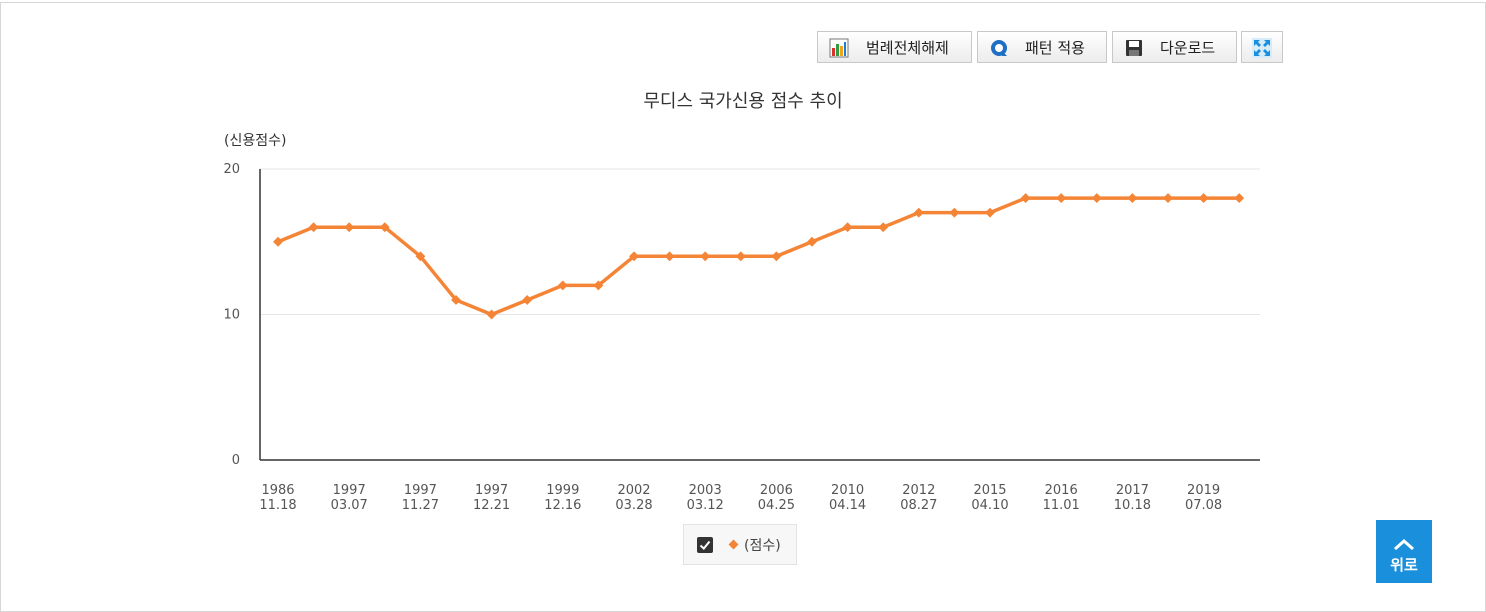 Image resolution: width=1486 pixels, height=612 pixels. Describe the element at coordinates (277, 505) in the screenshot. I see `x-tick-date: 11.18` at that location.